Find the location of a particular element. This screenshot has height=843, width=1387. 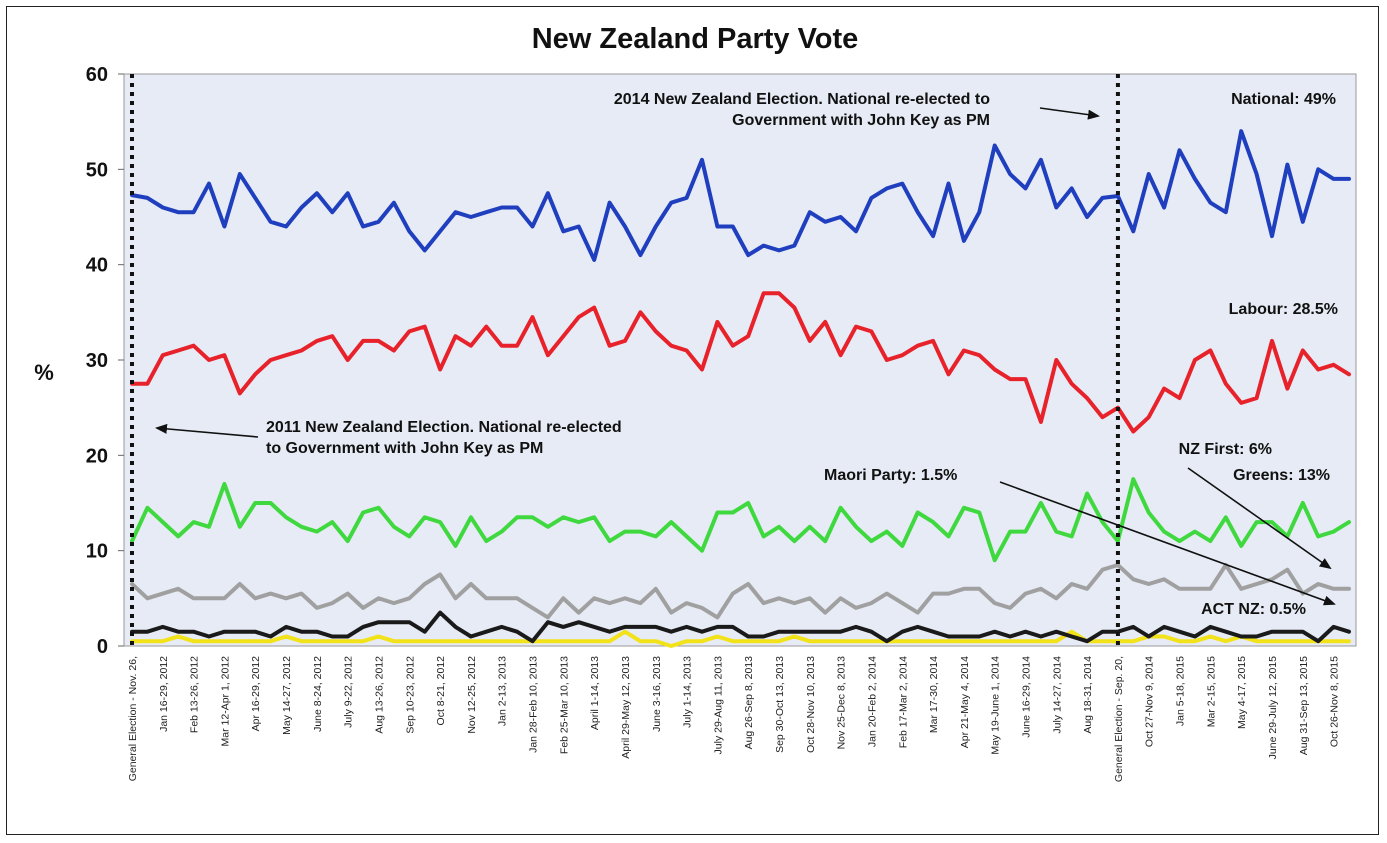

y-tick-label: 40 is located at coordinates (97, 266).